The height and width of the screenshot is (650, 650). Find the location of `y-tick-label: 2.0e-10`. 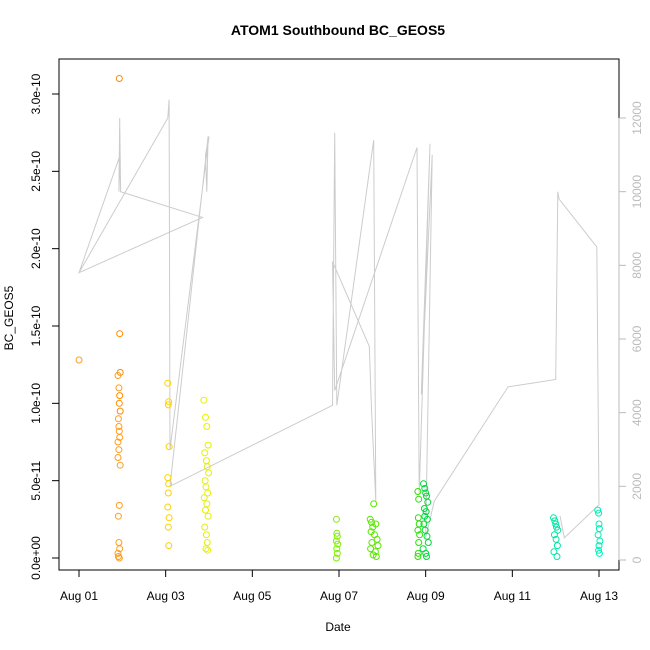

y-tick-label: 2.0e-10 is located at coordinates (36, 248).